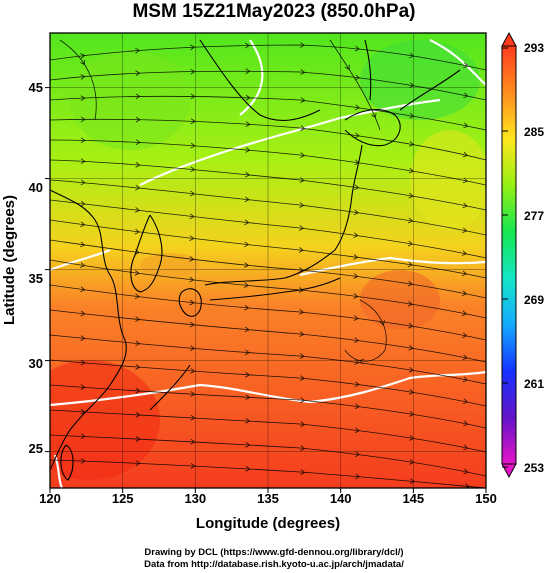 The width and height of the screenshot is (548, 573). Describe the element at coordinates (534, 300) in the screenshot. I see `colorbar-label: 269` at that location.